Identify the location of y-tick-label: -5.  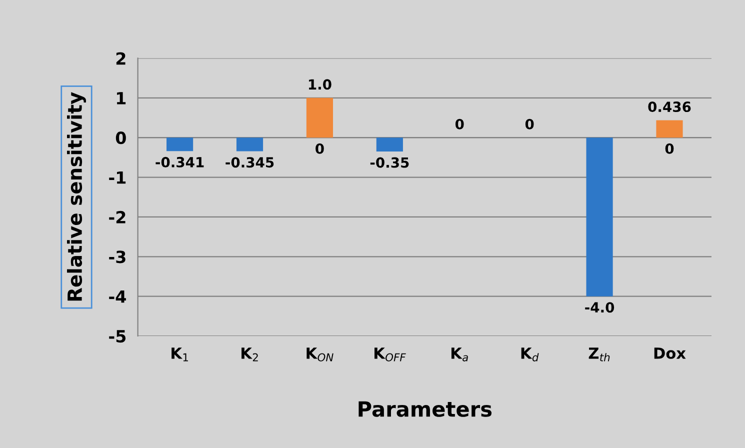
(117, 336).